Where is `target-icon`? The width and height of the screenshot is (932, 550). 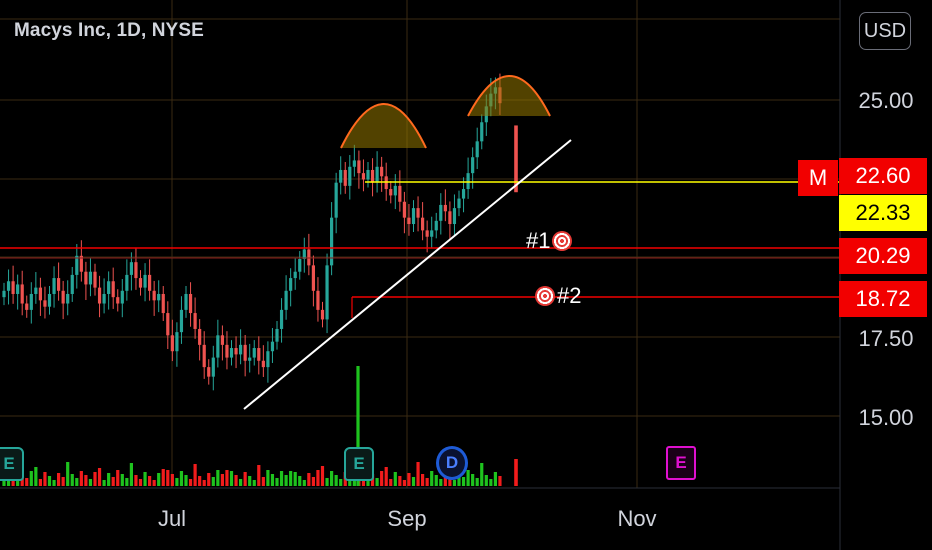 target-icon is located at coordinates (545, 296).